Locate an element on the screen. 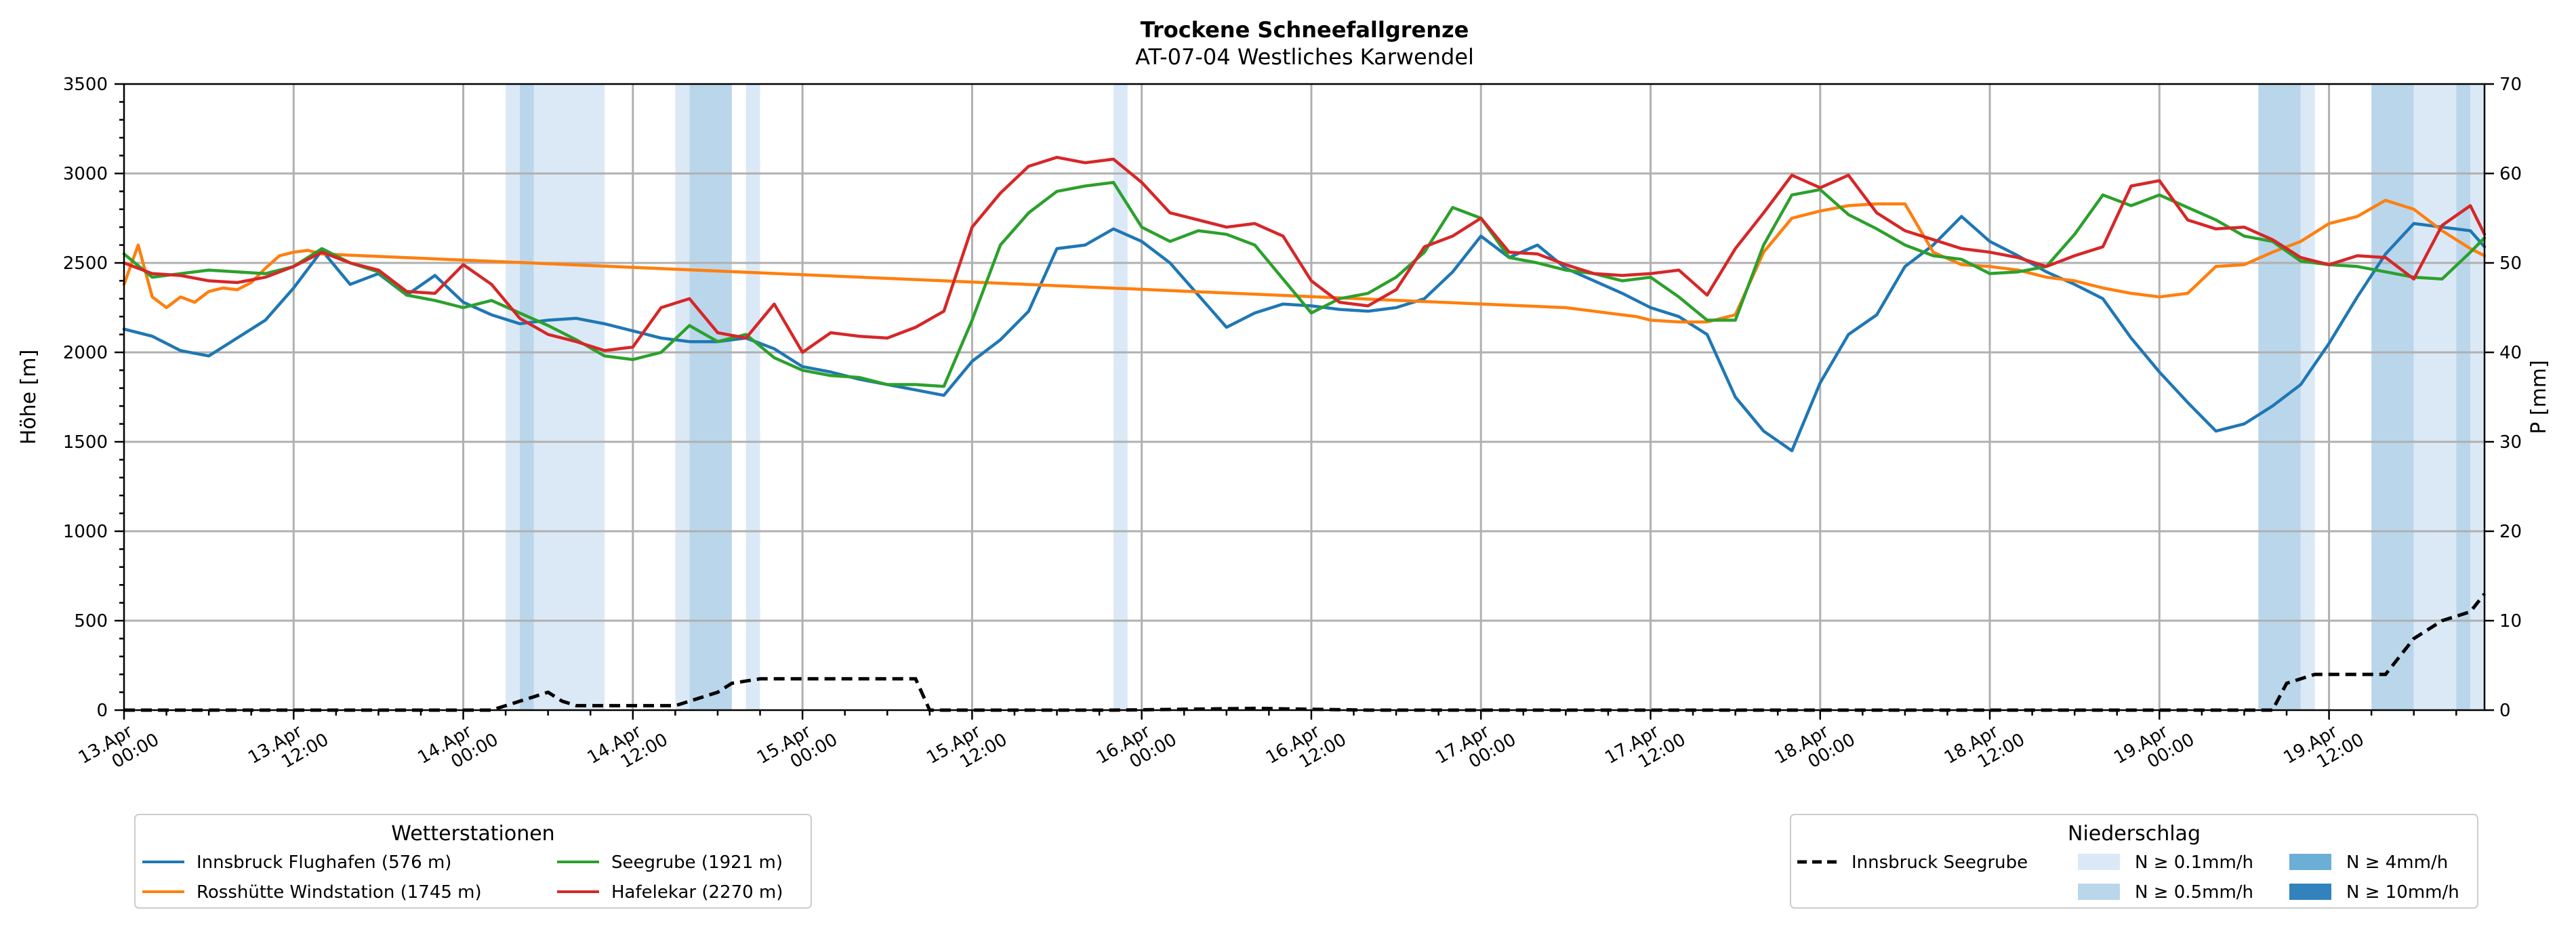 The width and height of the screenshot is (2576, 929). y-axis-label: Höhe [m] is located at coordinates (29, 397).